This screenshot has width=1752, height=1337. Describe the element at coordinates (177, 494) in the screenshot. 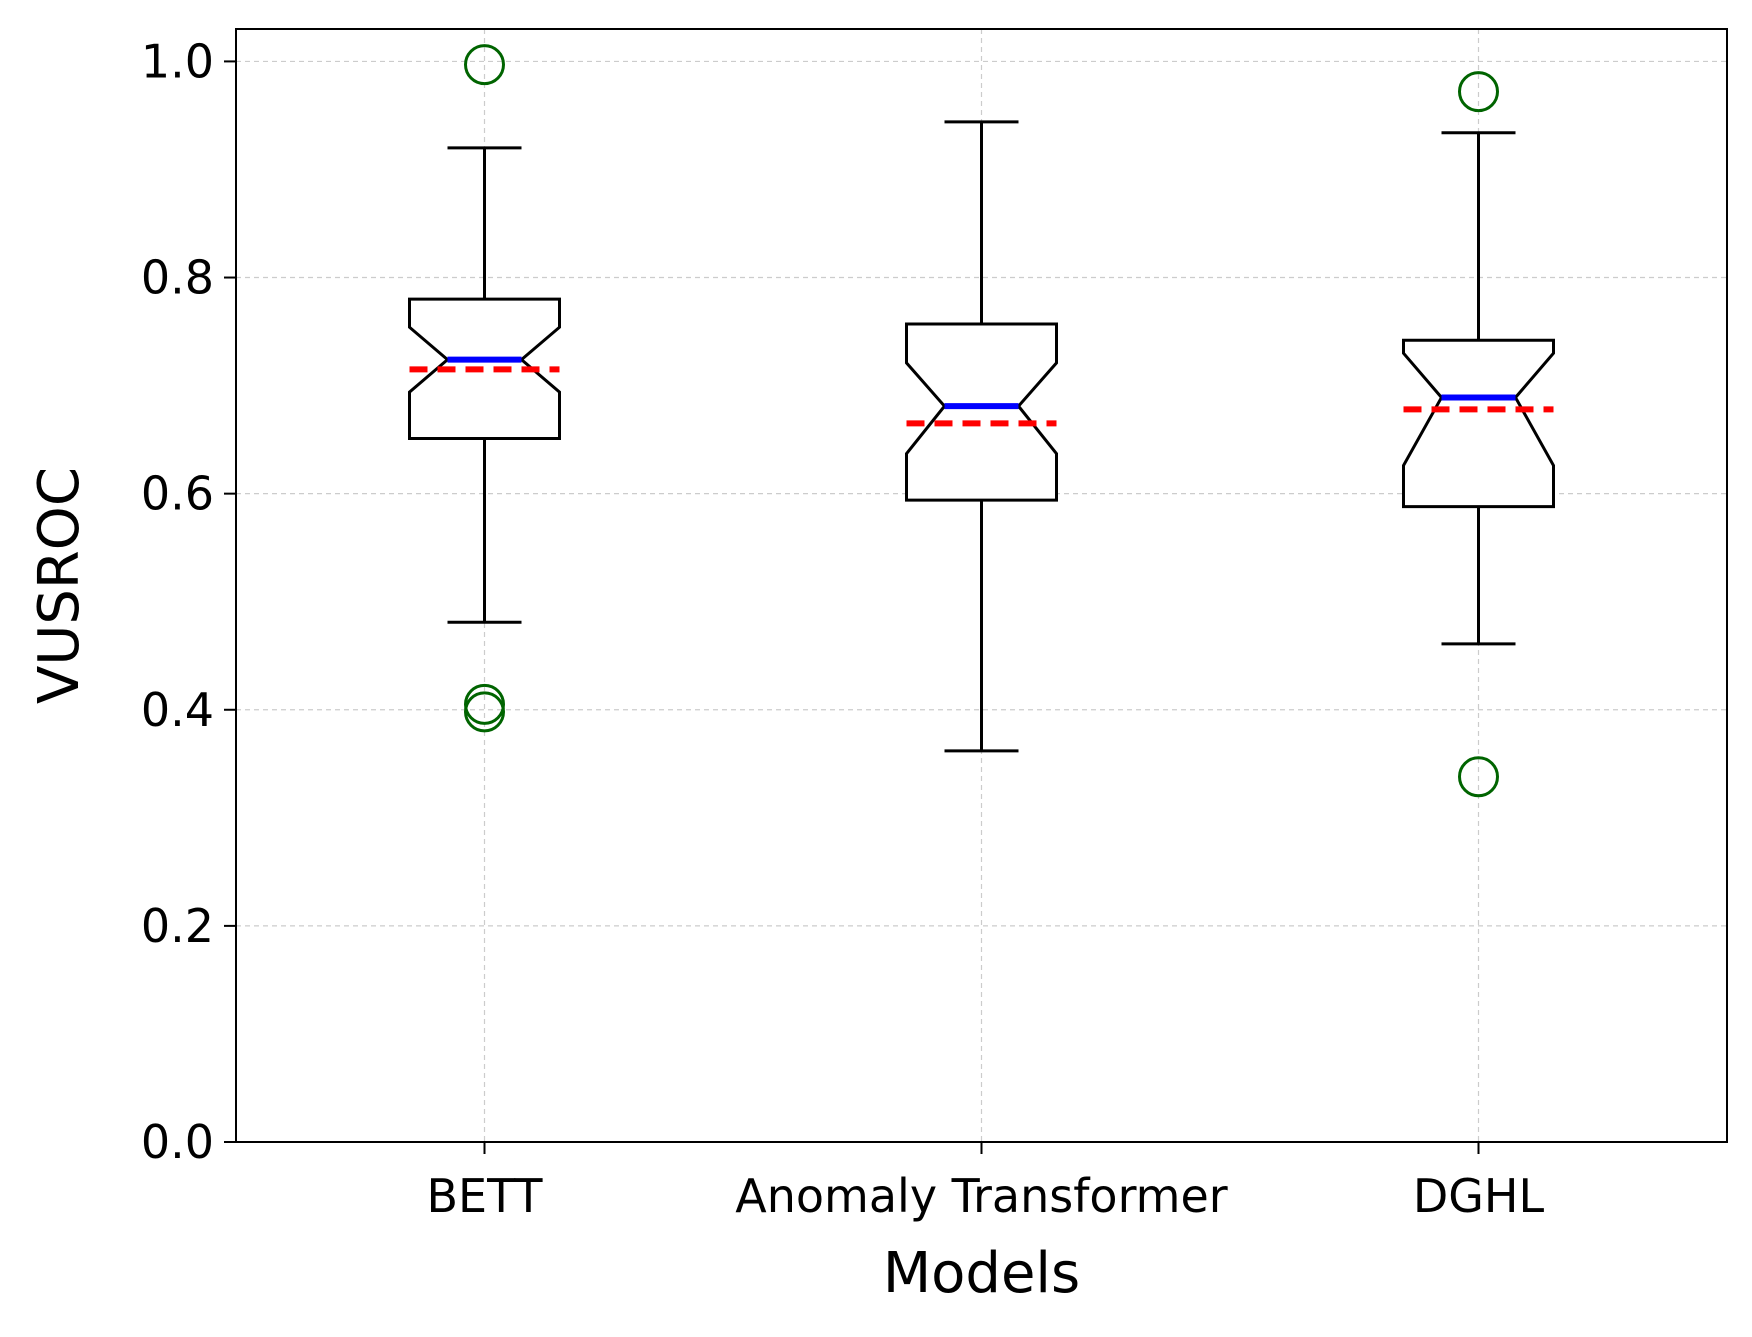

I see `y-tick-label: 0.6` at that location.